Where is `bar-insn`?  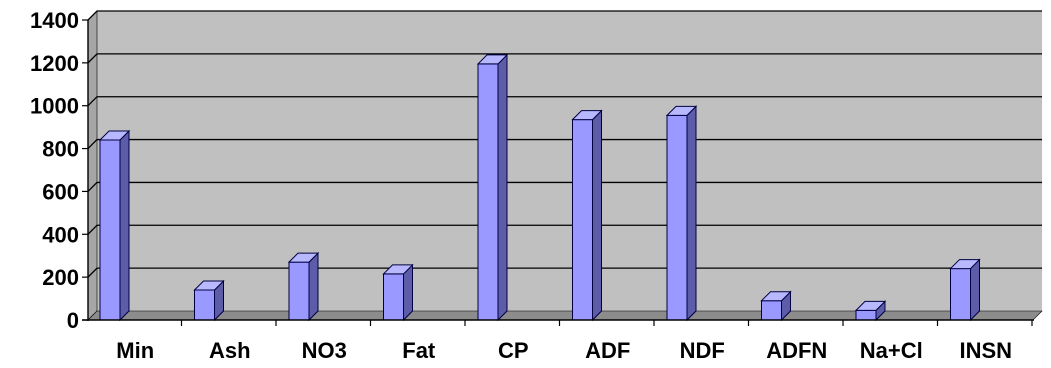
bar-insn is located at coordinates (965, 290).